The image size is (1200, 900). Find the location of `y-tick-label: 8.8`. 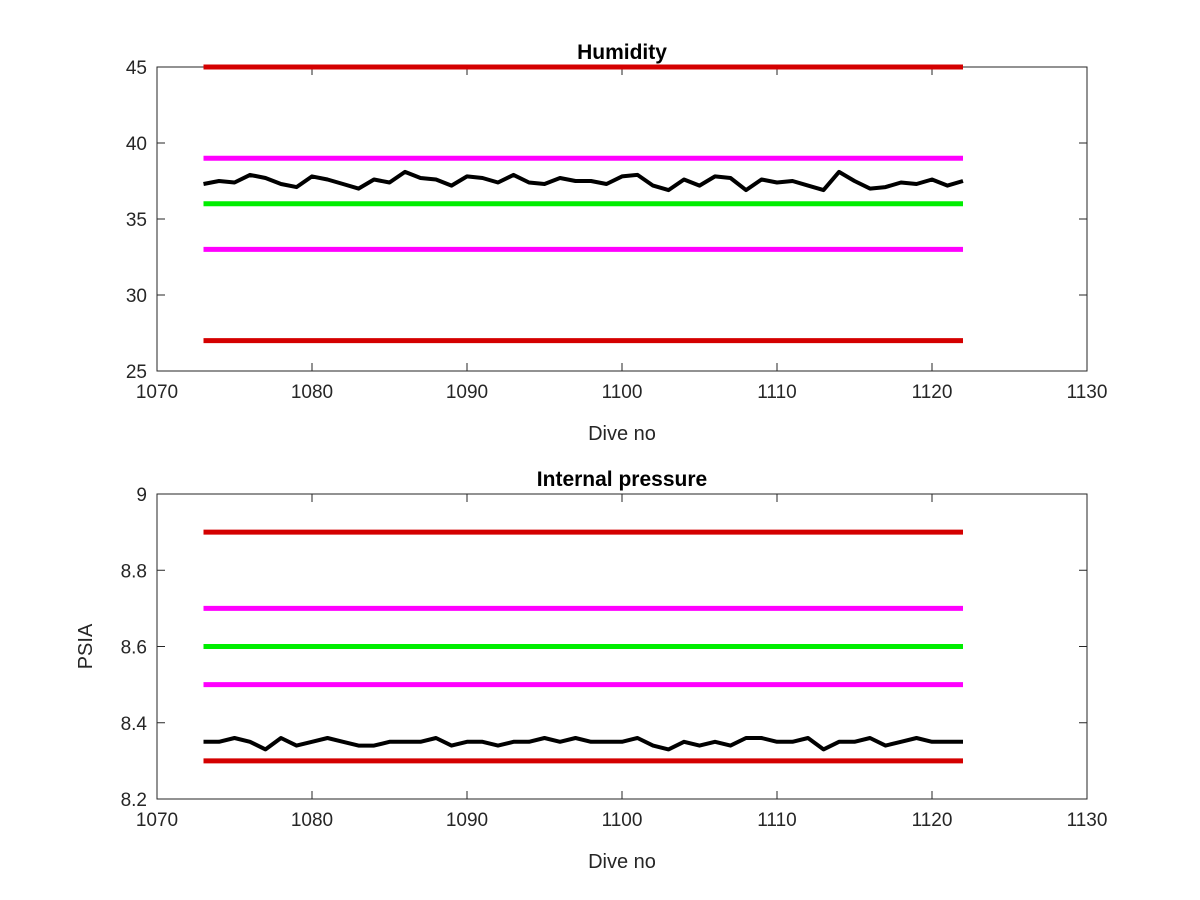

y-tick-label: 8.8 is located at coordinates (134, 571).